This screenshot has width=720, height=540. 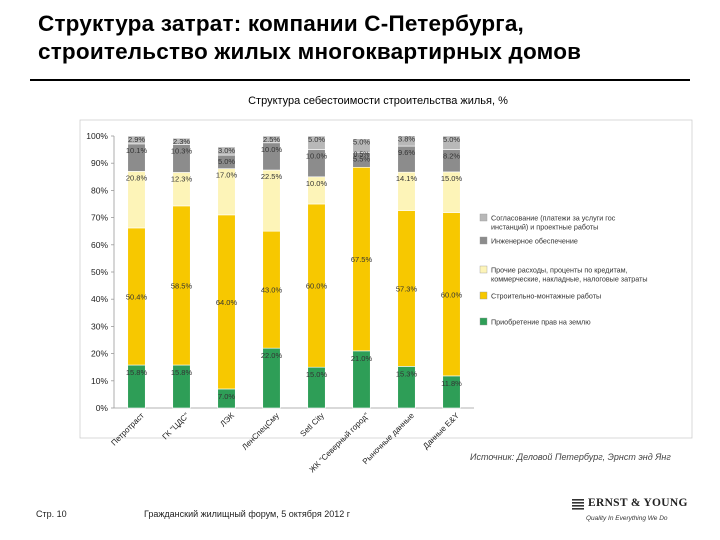 What do you see at coordinates (311, 424) in the screenshot?
I see `x-tick-label: Setl City` at bounding box center [311, 424].